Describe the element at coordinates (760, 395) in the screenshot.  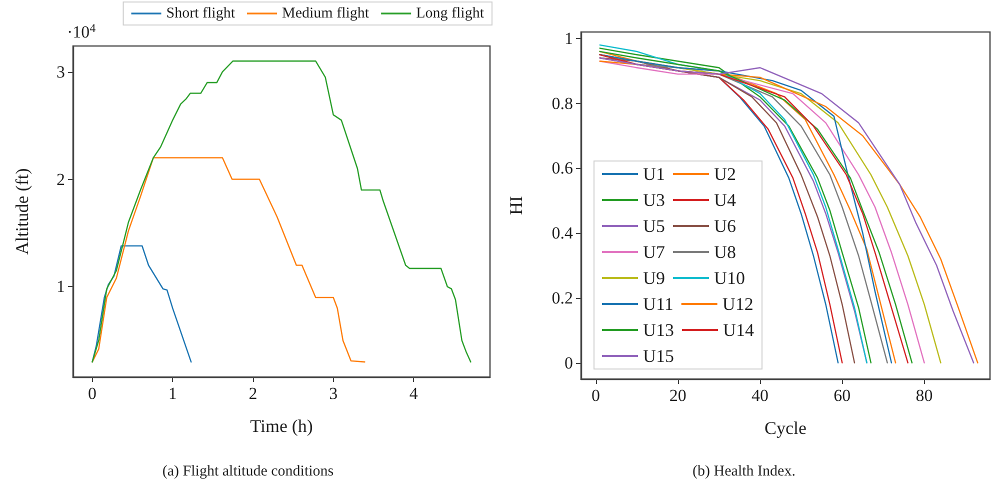
I see `x-tick-label: 40` at that location.